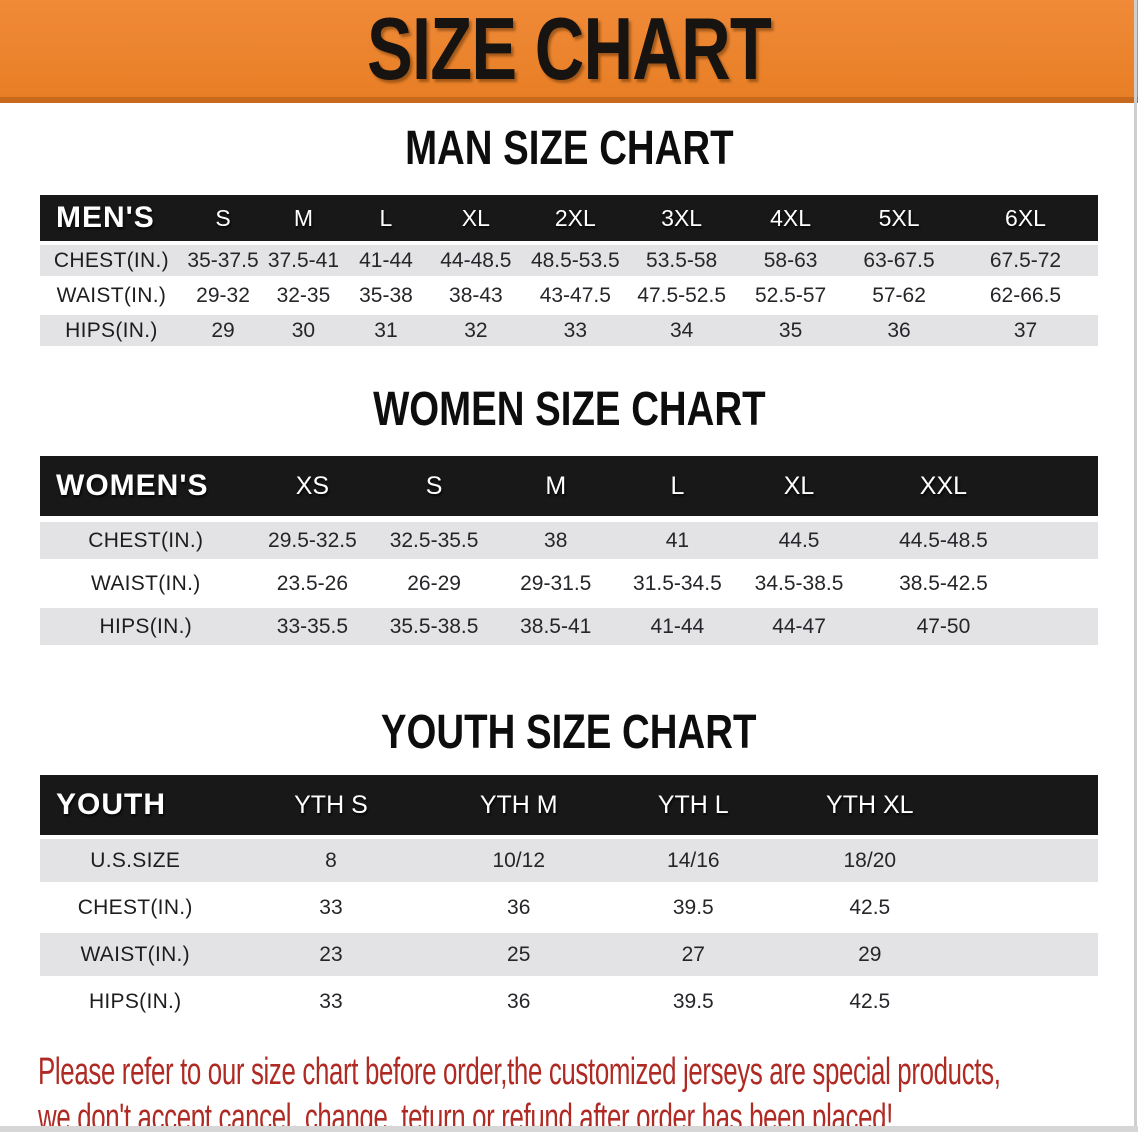 The width and height of the screenshot is (1138, 1132). I want to click on size-table-header-row: WOMEN'S XS S M L XL XXL, so click(569, 486).